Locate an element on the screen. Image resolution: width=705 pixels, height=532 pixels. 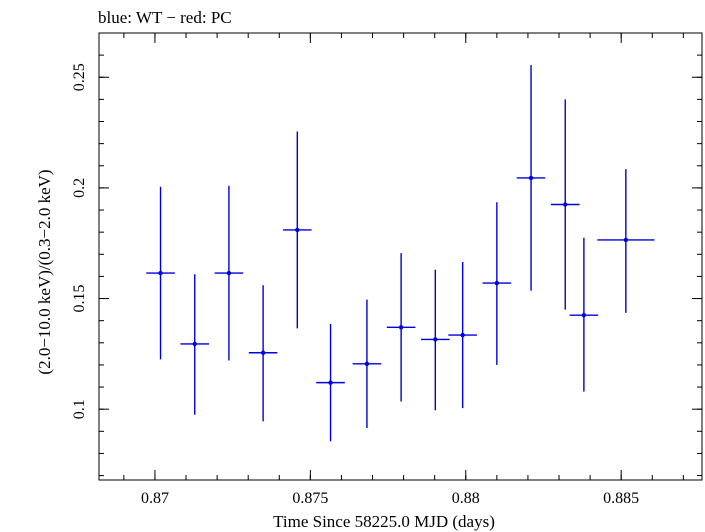
x-tick-label: 0.87 is located at coordinates (155, 498).